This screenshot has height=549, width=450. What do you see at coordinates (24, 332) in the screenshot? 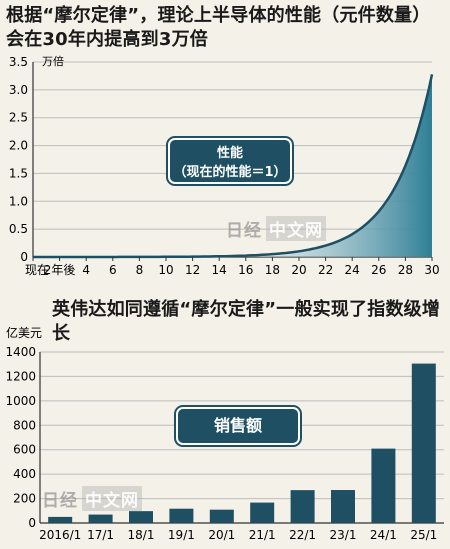
I see `bottom-y-unit-label: 亿美元` at bounding box center [24, 332].